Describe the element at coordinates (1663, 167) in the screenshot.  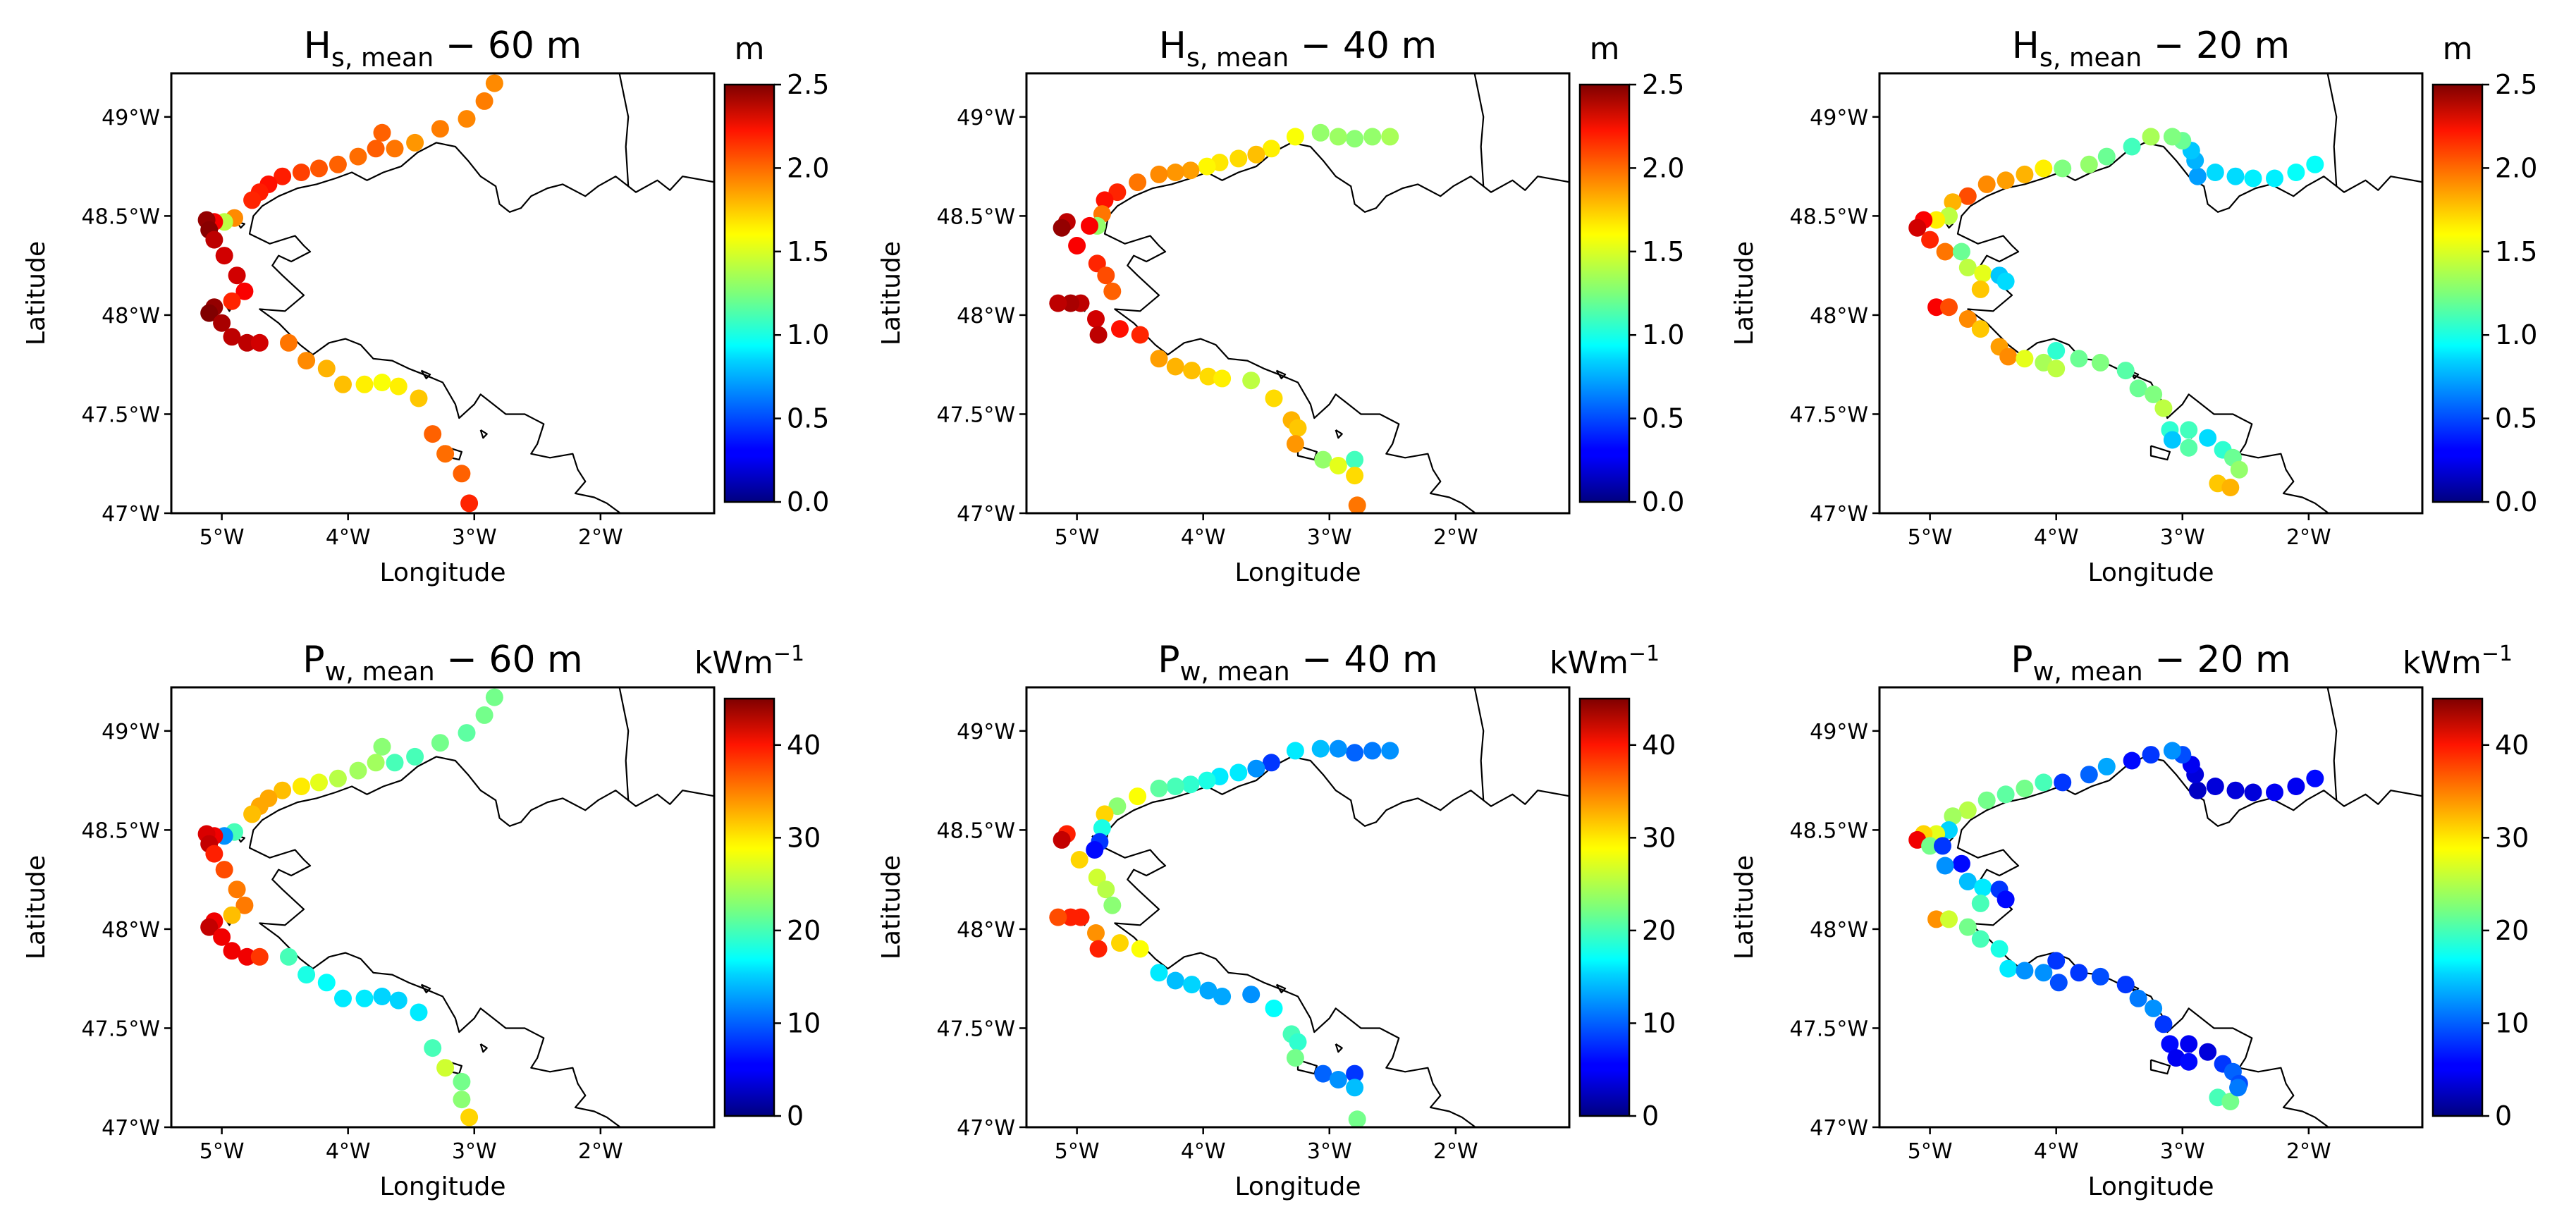
I see `colorbar-tick-label: 2.0` at that location.